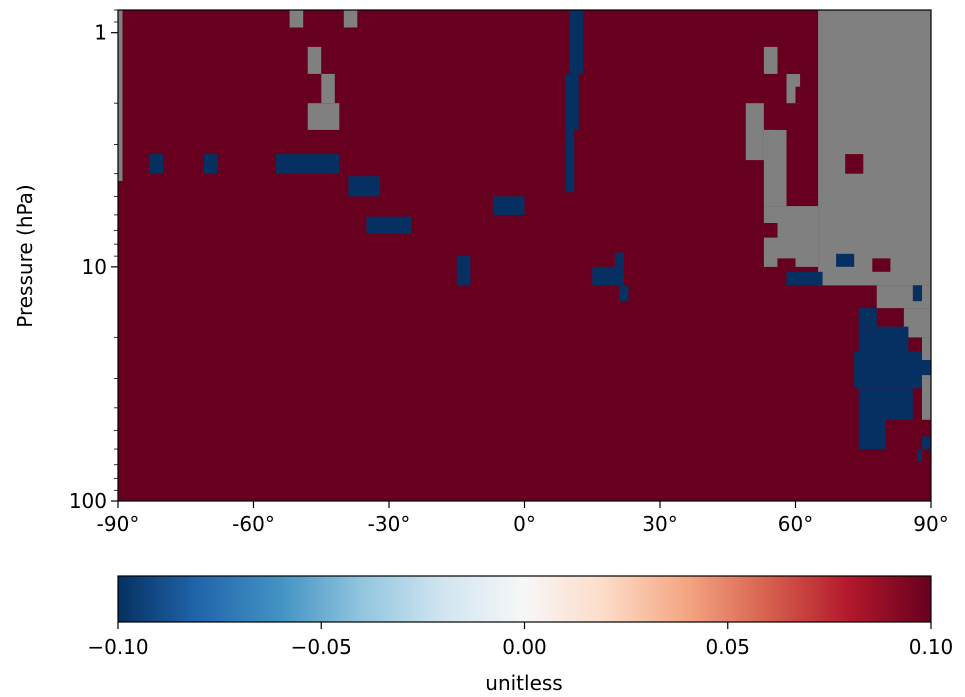 The width and height of the screenshot is (965, 697). Describe the element at coordinates (659, 524) in the screenshot. I see `x-tick-label: 30°` at that location.